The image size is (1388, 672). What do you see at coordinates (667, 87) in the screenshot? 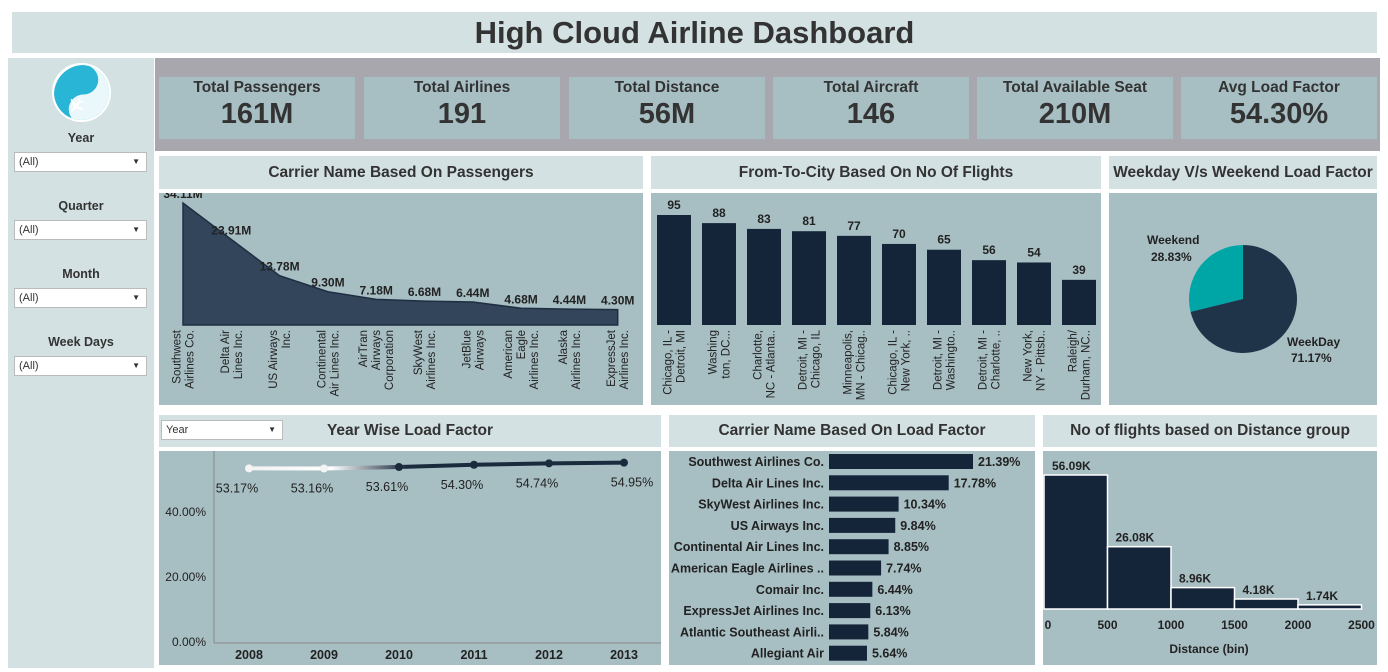
I see `kpi-label: Total Distance` at bounding box center [667, 87].